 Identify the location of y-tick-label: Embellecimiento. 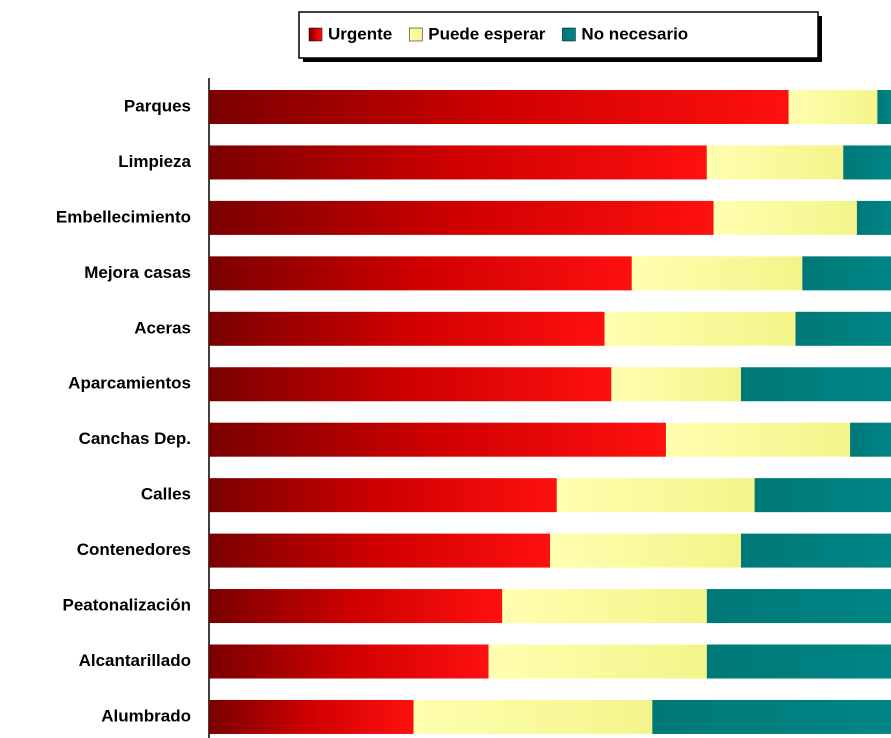
(123, 216).